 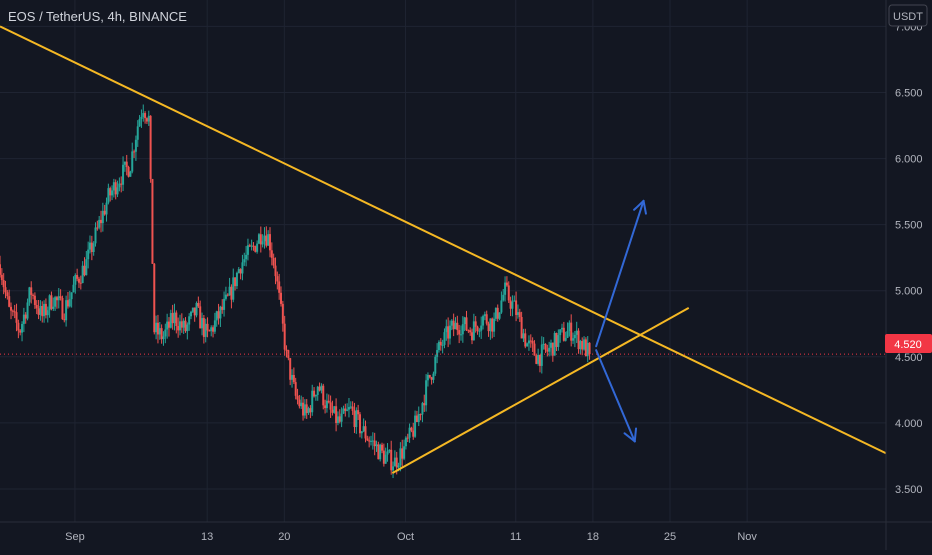 What do you see at coordinates (909, 160) in the screenshot?
I see `y-tick-label: 6.000` at bounding box center [909, 160].